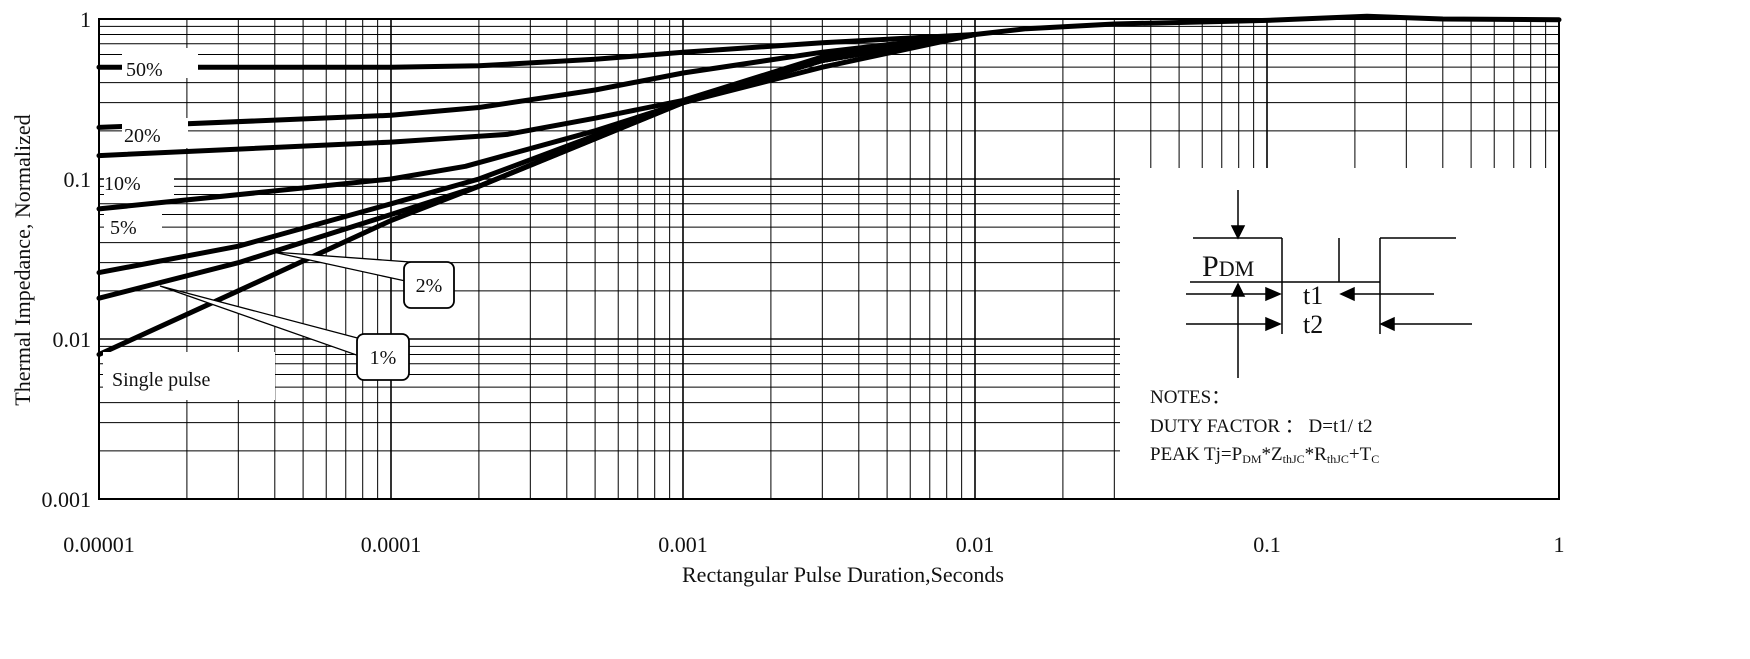 The width and height of the screenshot is (1750, 659). Describe the element at coordinates (67, 499) in the screenshot. I see `y-tick-label: 0.001` at that location.